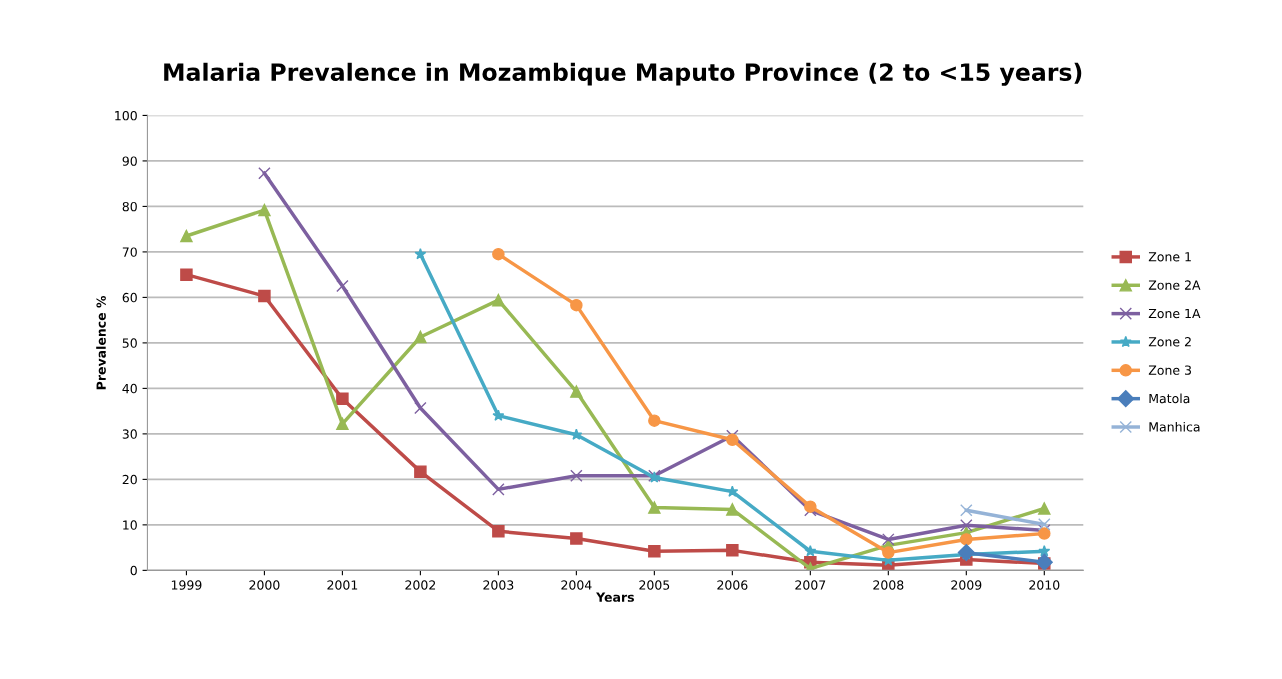  I want to click on x-tick-label: 2010, so click(1044, 585).